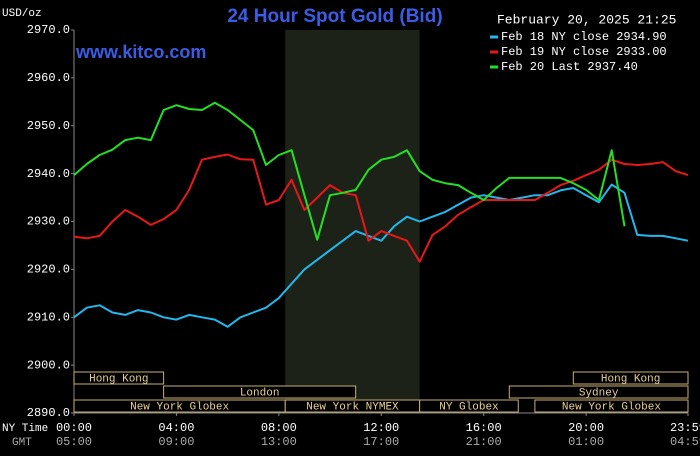 The height and width of the screenshot is (456, 700). What do you see at coordinates (48, 126) in the screenshot?
I see `y-tick-label: 2950.0` at bounding box center [48, 126].